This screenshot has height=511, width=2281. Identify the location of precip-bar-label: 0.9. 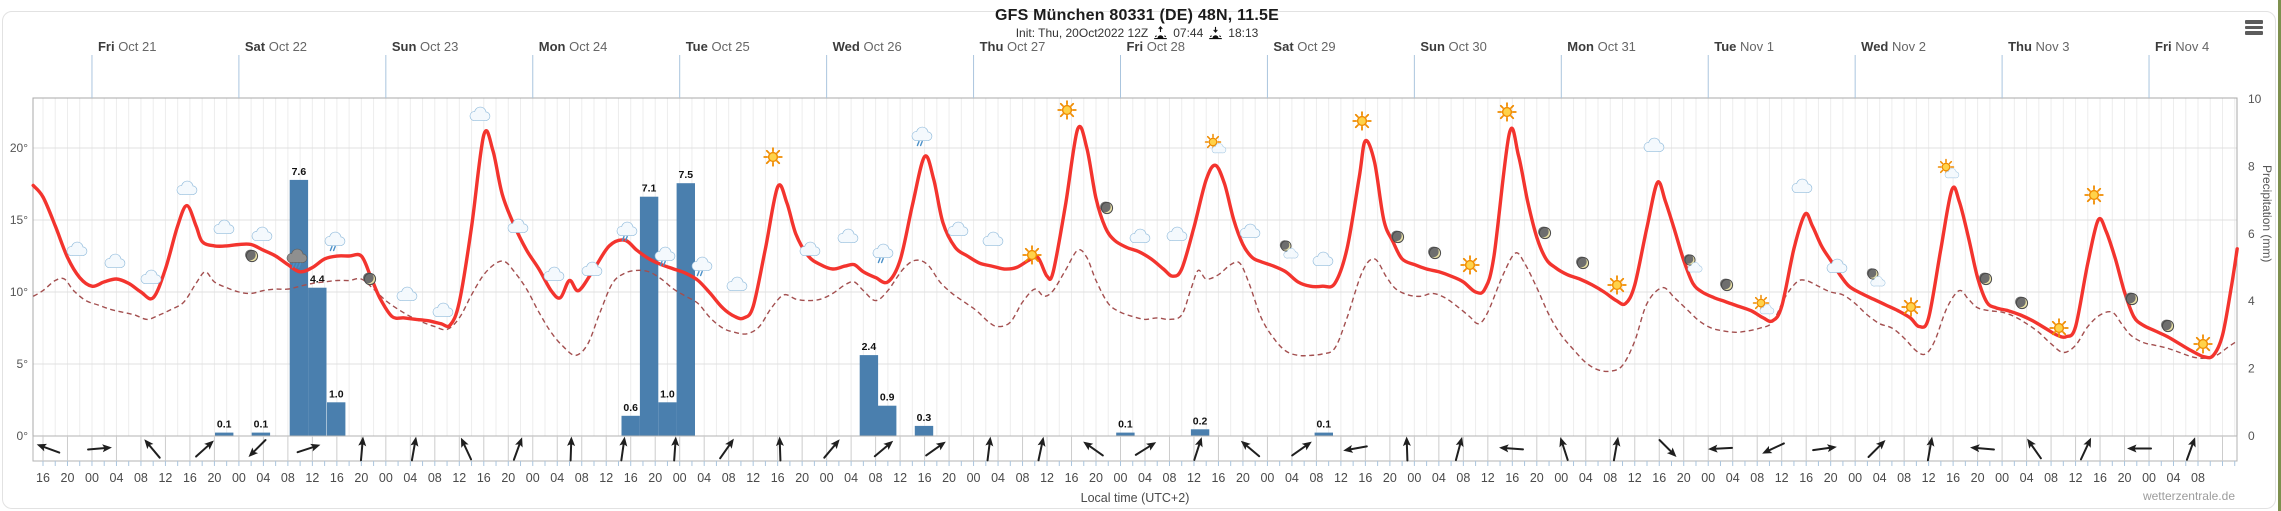
(887, 398).